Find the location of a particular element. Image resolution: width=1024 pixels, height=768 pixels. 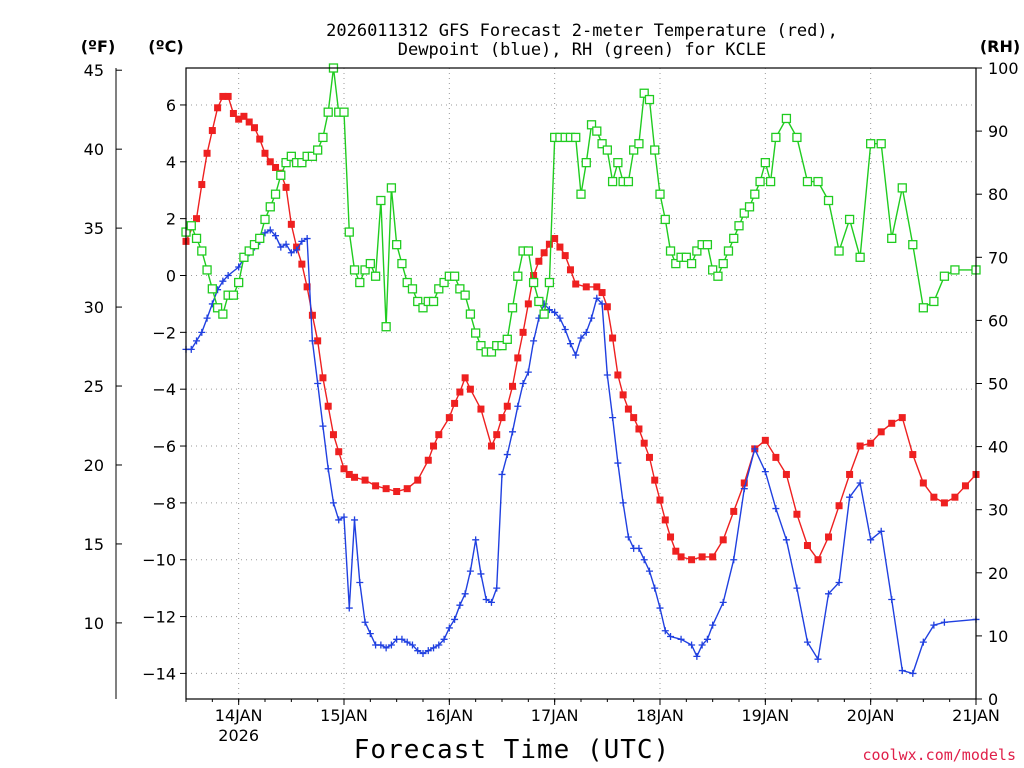

fahrenheit-tick-label: 40 is located at coordinates (94, 149).